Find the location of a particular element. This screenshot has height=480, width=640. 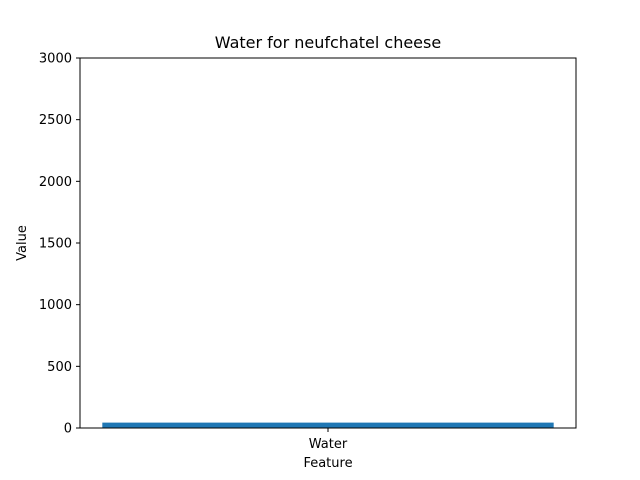

y-tick-label: 3000 is located at coordinates (55, 59).